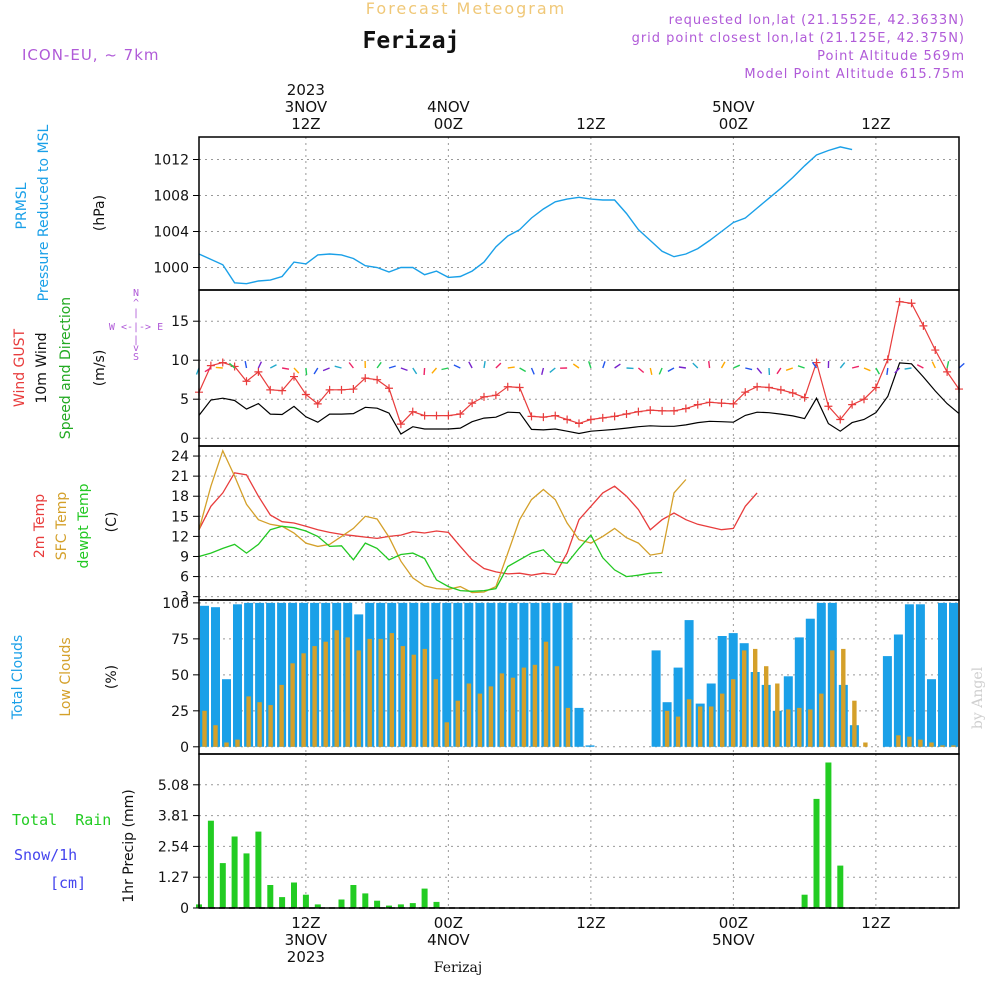 Image resolution: width=1000 pixels, height=1000 pixels. I want to click on svg-text: S, so click(136, 357).